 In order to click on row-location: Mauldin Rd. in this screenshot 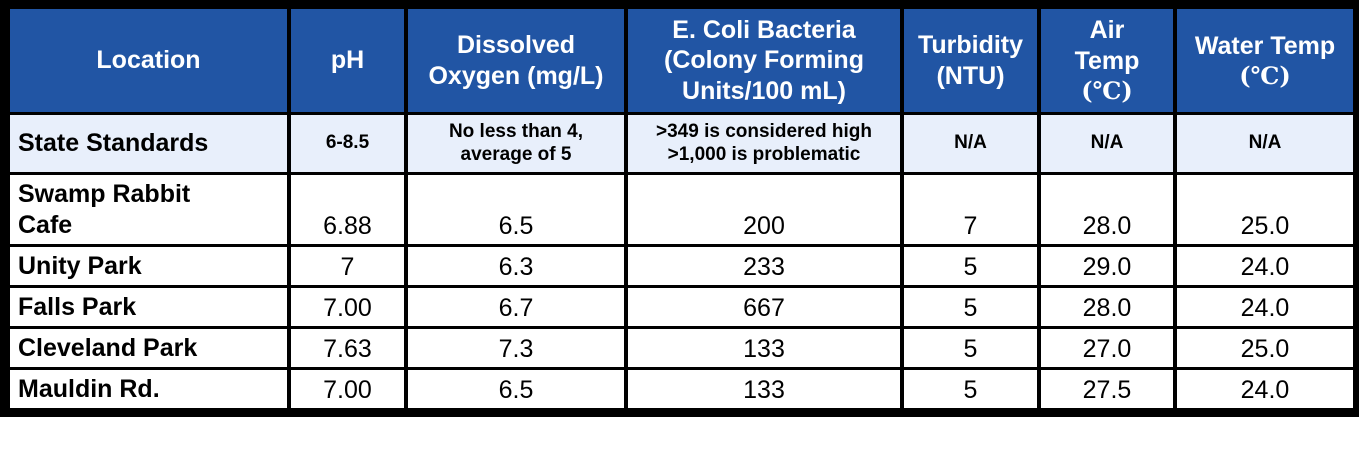, I will do `click(148, 389)`.